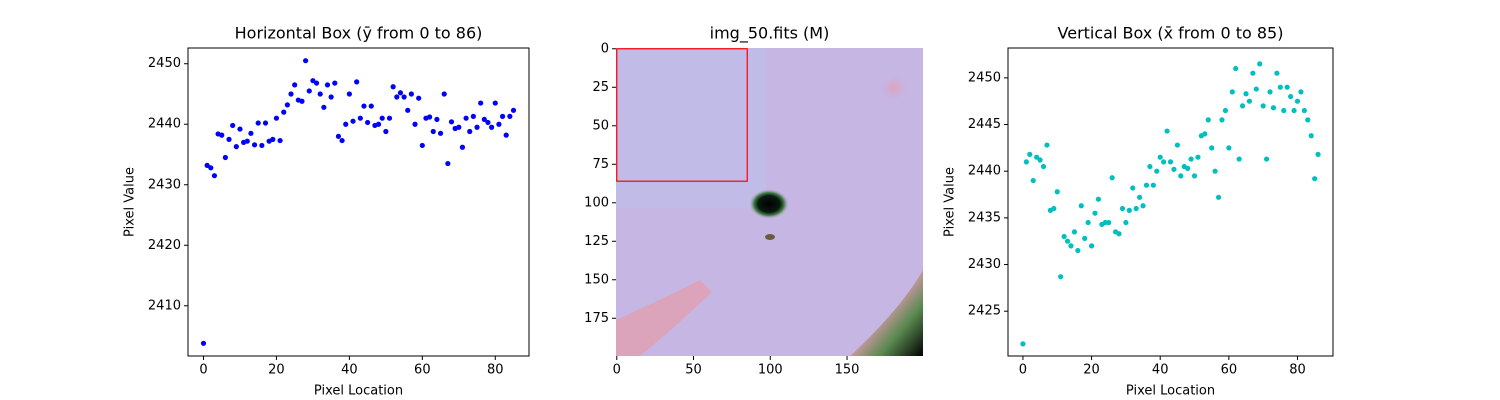 This screenshot has width=1500, height=400. Describe the element at coordinates (276, 370) in the screenshot. I see `x-tick-label: 20` at that location.